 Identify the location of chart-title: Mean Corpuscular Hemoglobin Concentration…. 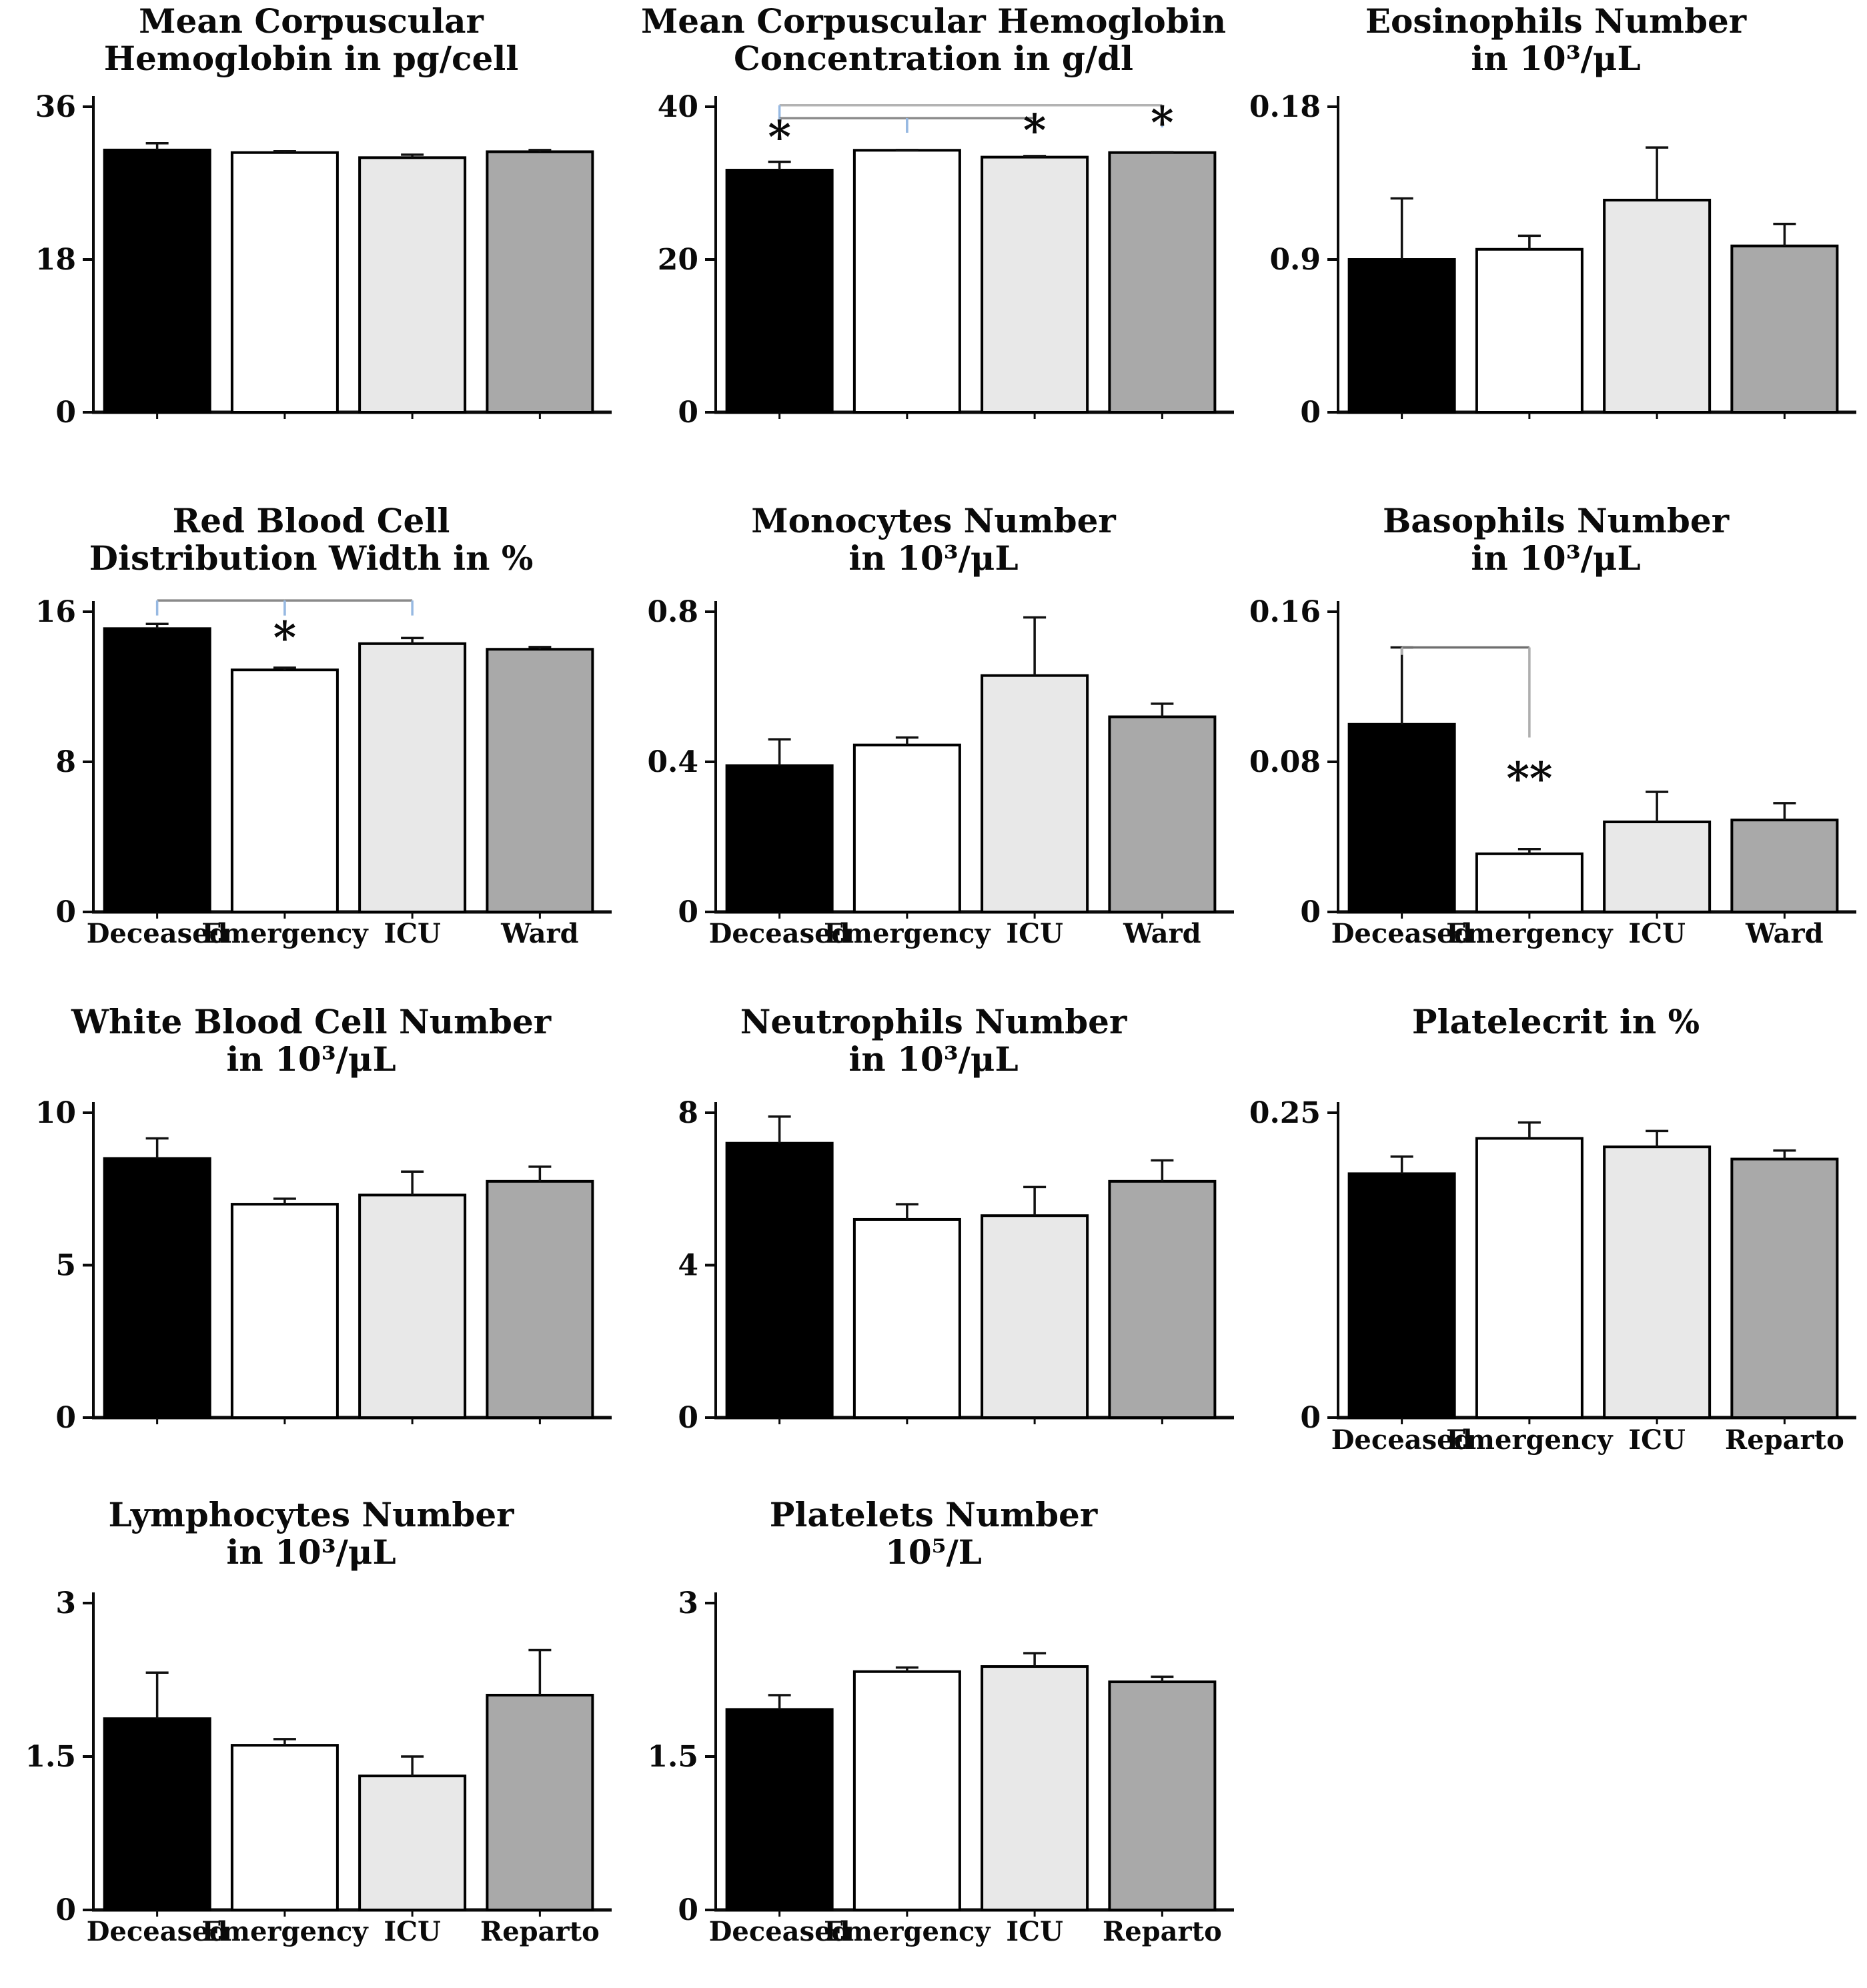
(933, 40).